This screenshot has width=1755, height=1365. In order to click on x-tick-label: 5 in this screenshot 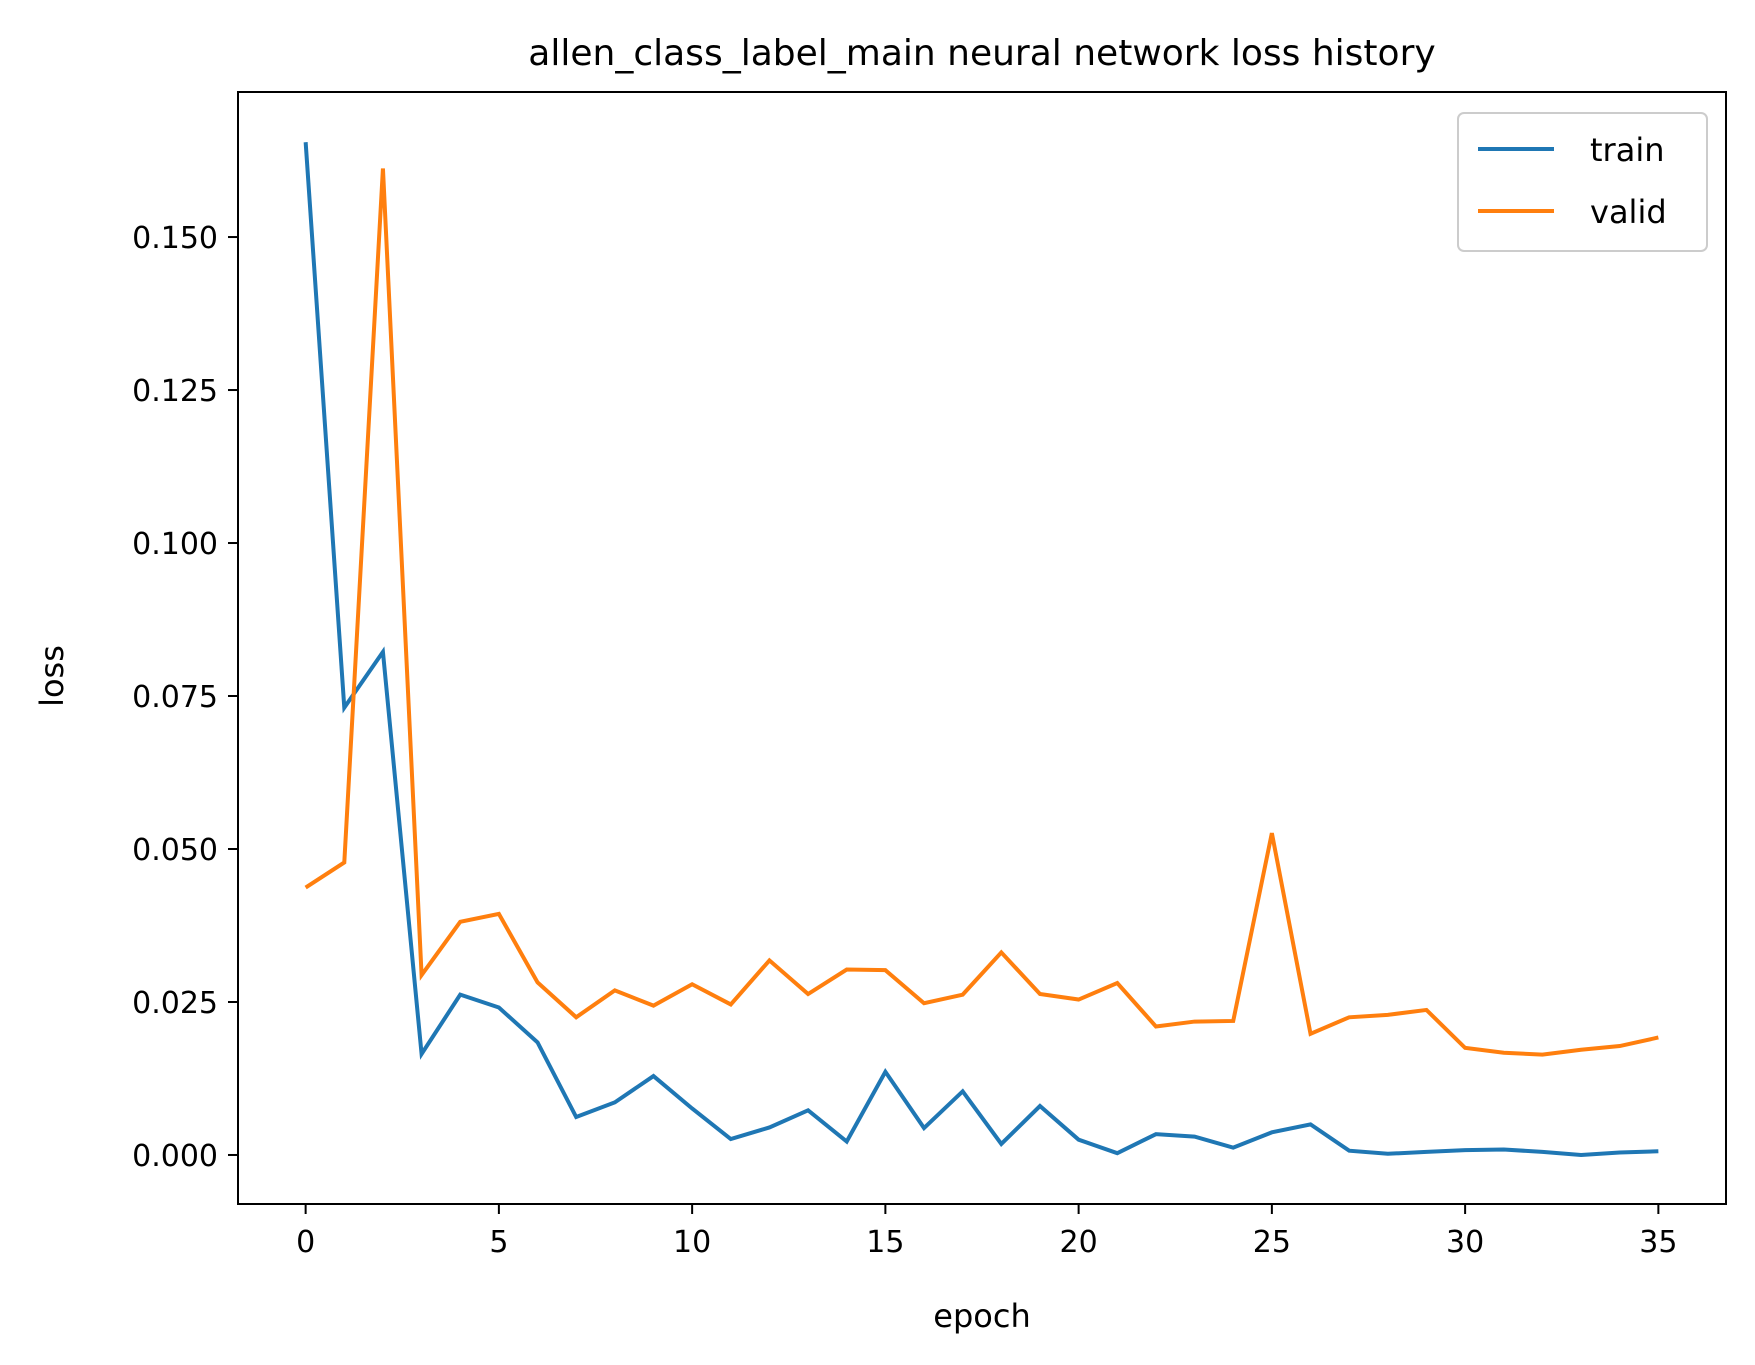, I will do `click(498, 1242)`.